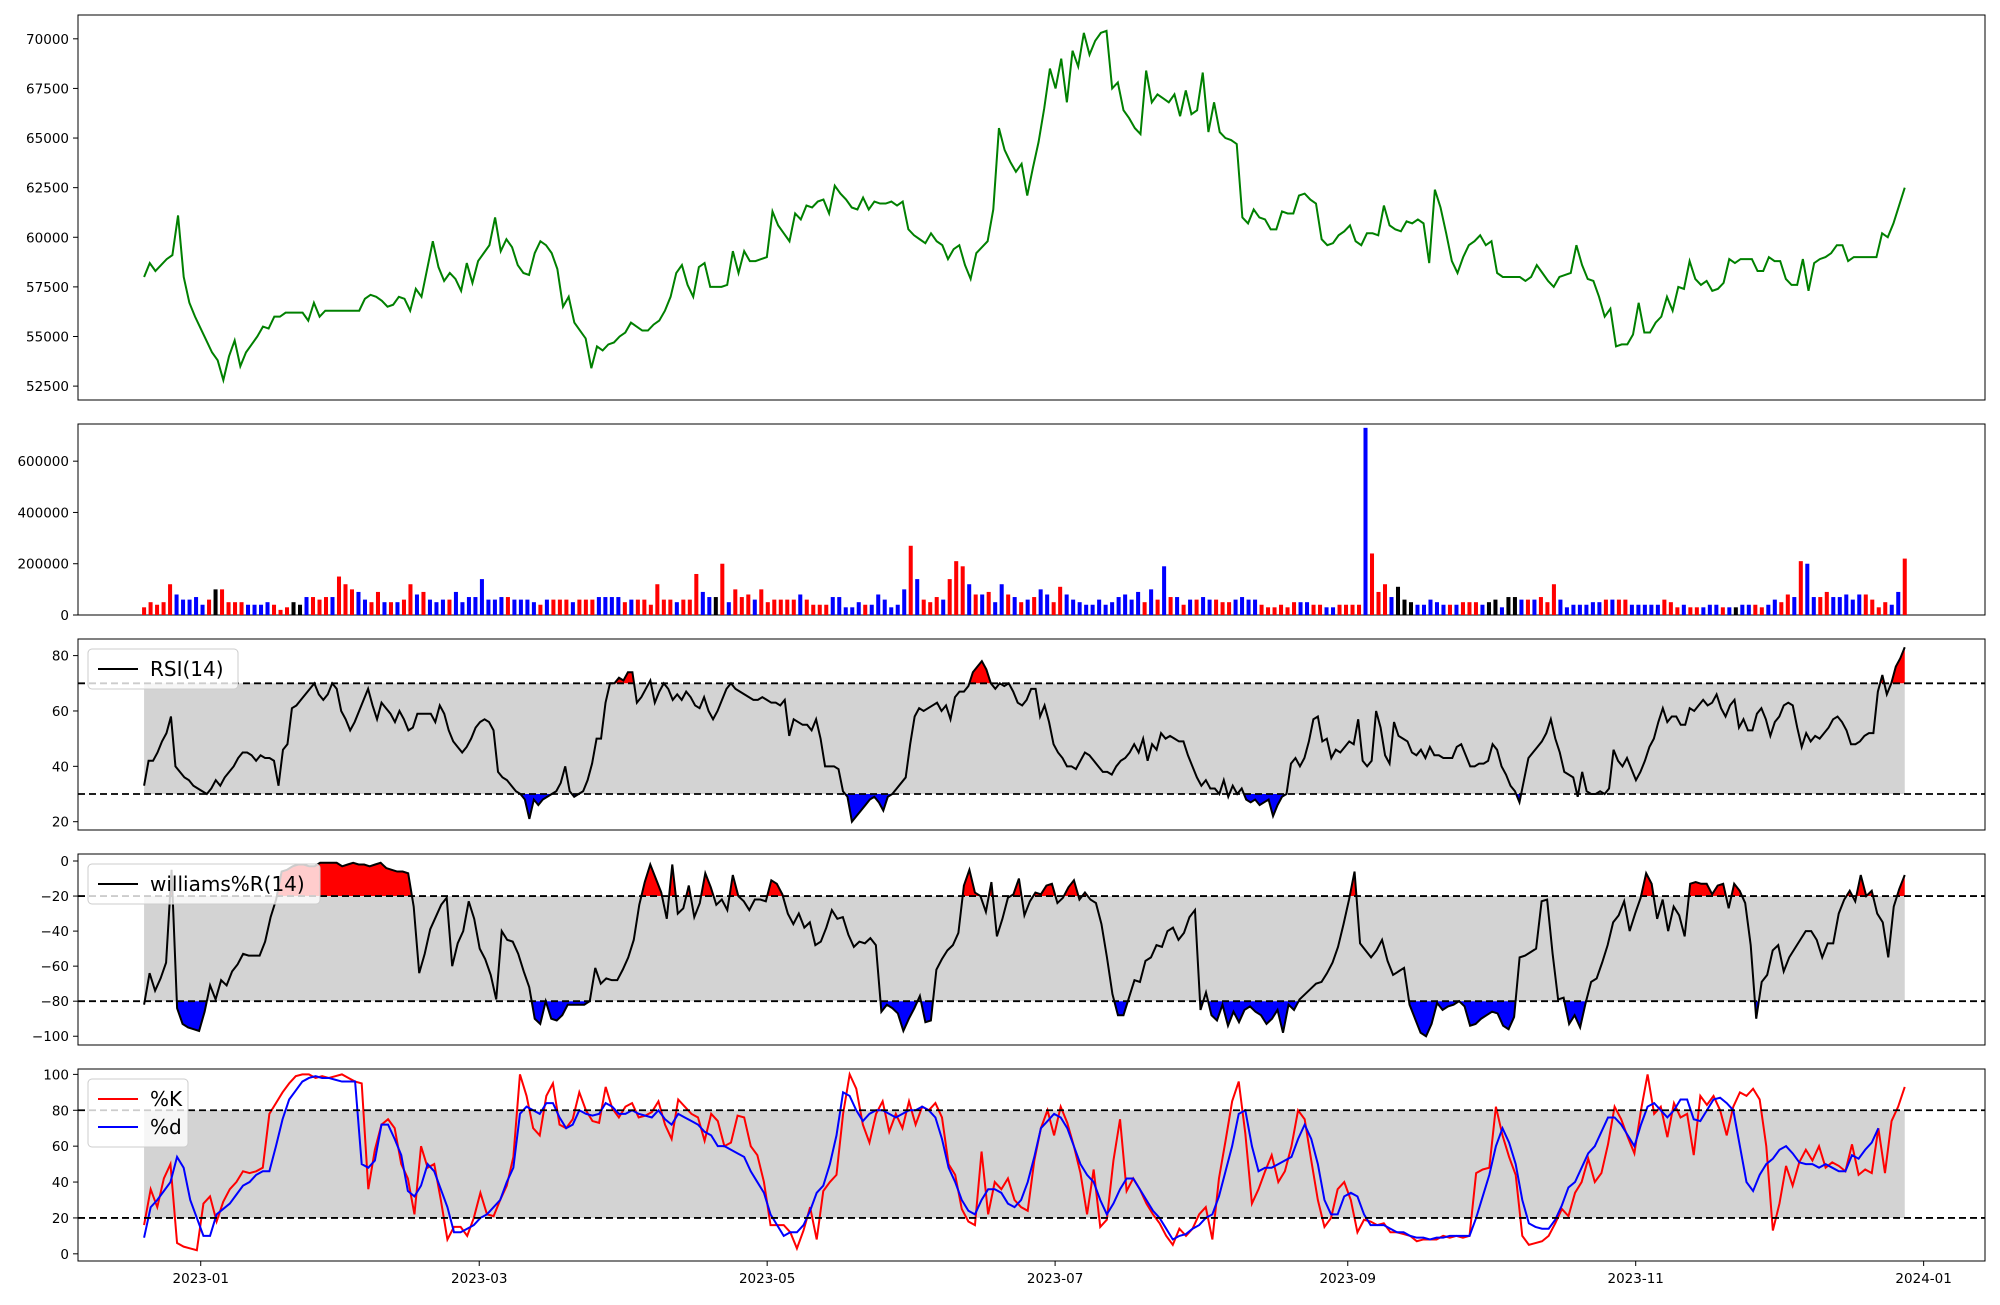  I want to click on y-tick-label: 65000, so click(47, 139).